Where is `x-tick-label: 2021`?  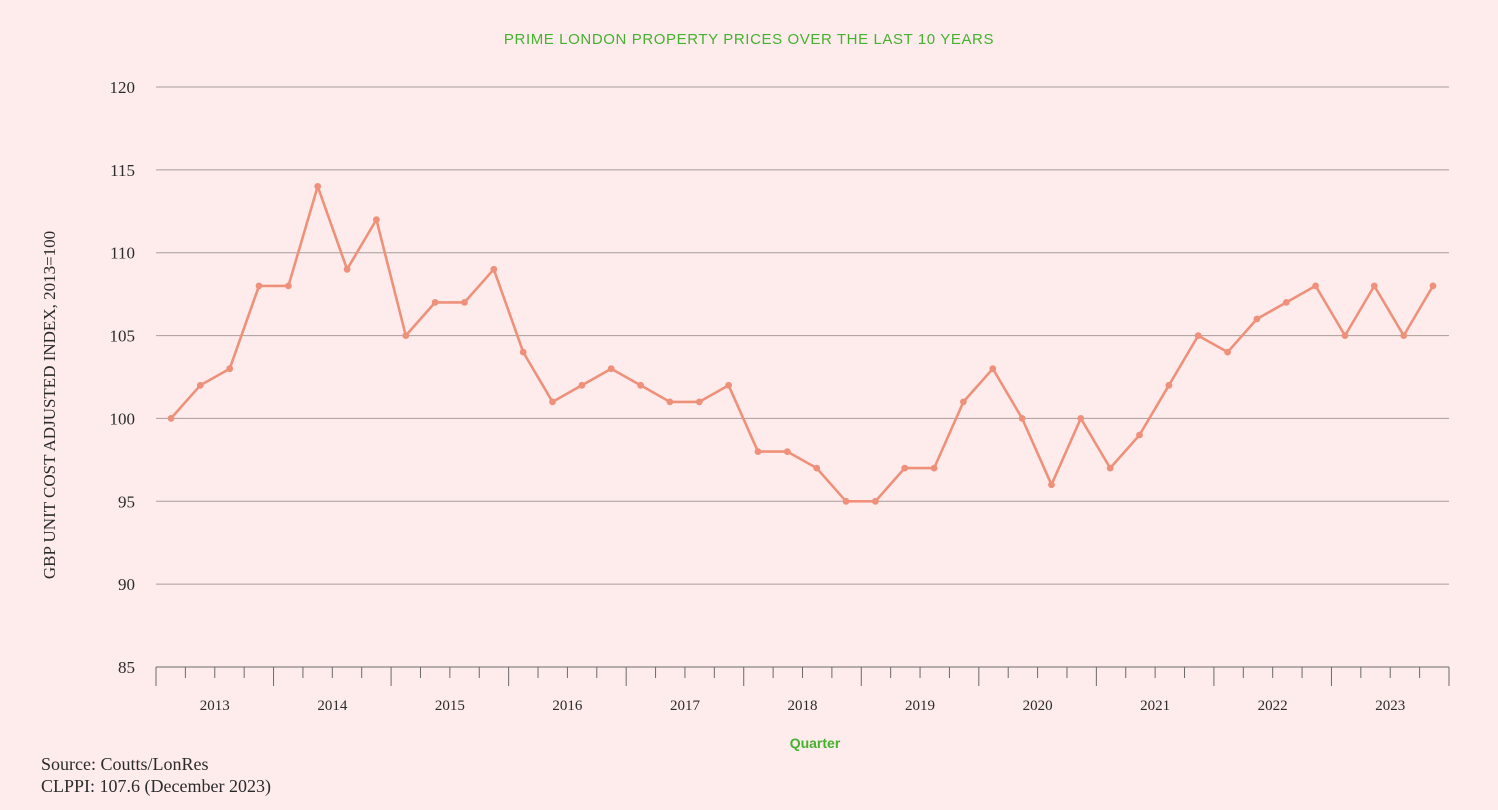 x-tick-label: 2021 is located at coordinates (1155, 706).